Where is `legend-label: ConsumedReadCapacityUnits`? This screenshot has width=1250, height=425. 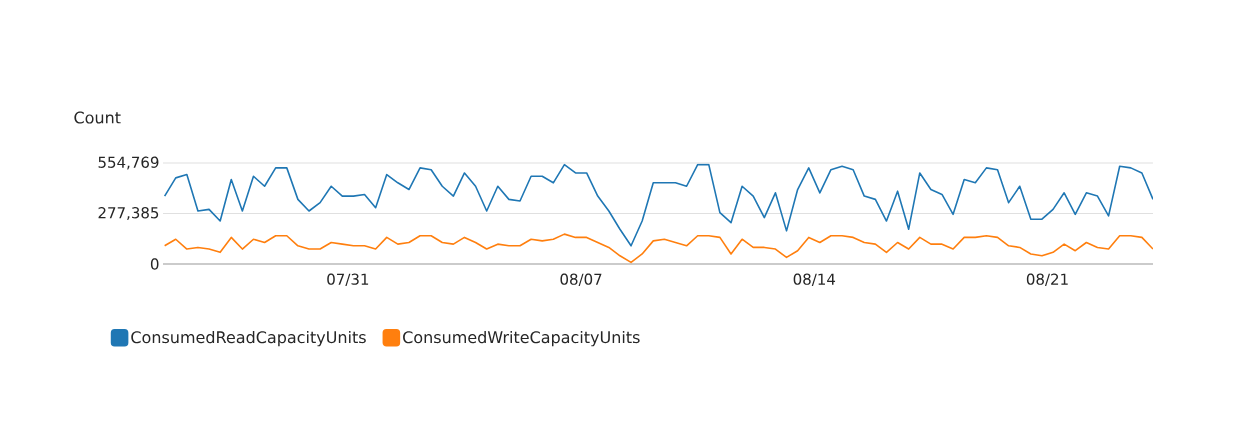
legend-label: ConsumedReadCapacityUnits is located at coordinates (248, 338).